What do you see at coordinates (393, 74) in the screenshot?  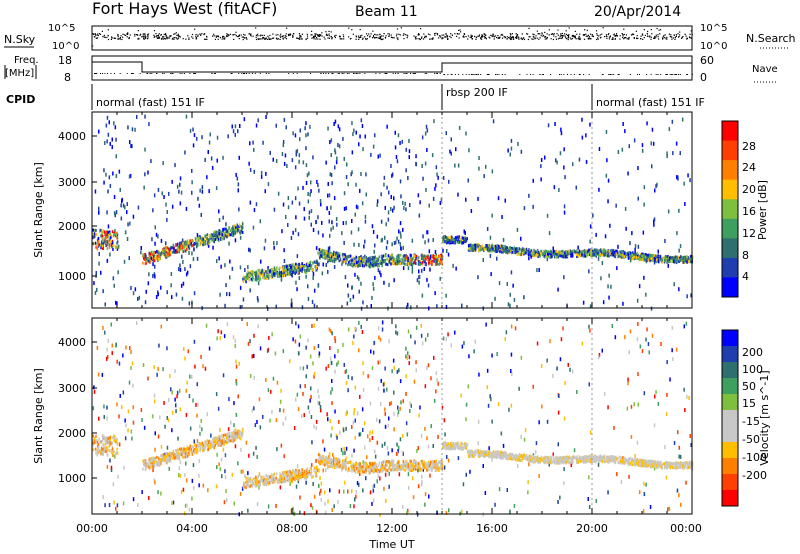 I see `nave-dots` at bounding box center [393, 74].